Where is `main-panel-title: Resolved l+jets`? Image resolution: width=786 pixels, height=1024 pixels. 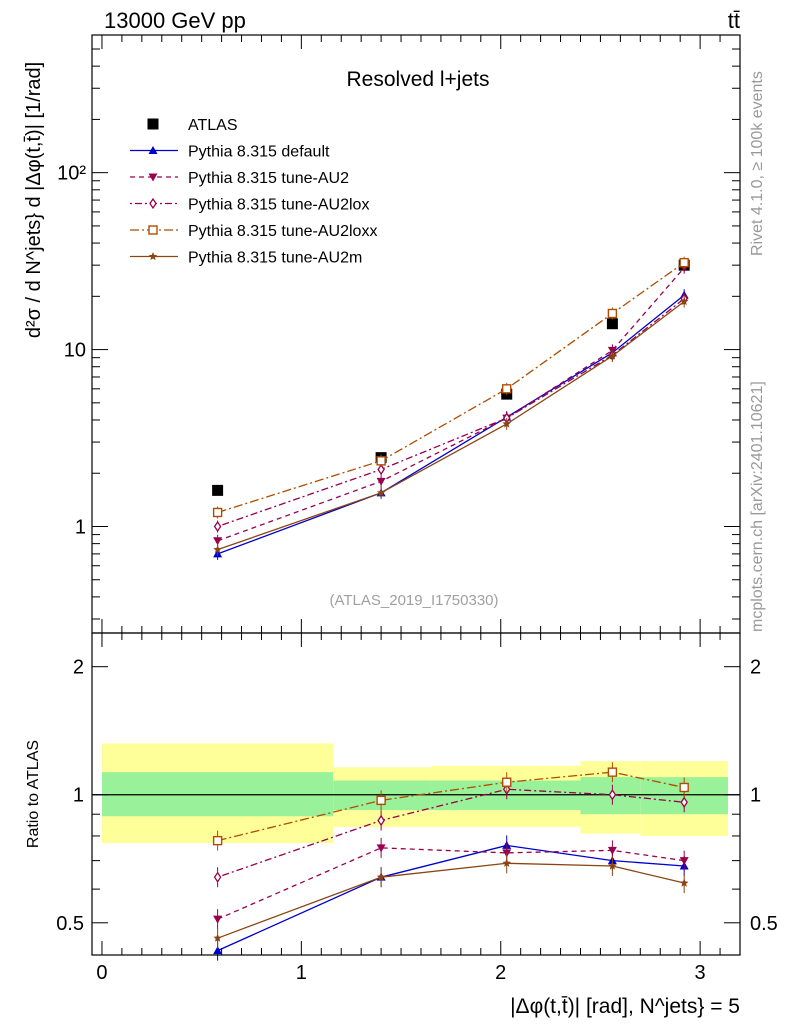
main-panel-title: Resolved l+jets is located at coordinates (418, 79).